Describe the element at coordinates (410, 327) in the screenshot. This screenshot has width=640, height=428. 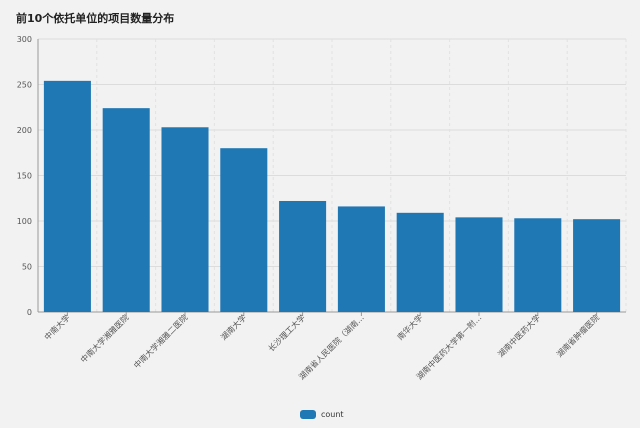
I see `x-tick-label: 南华大学` at that location.